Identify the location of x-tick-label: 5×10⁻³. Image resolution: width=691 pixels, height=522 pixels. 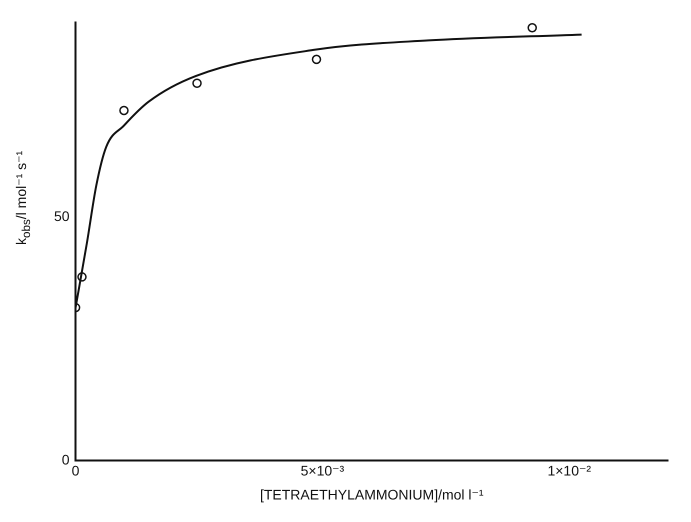
(322, 470).